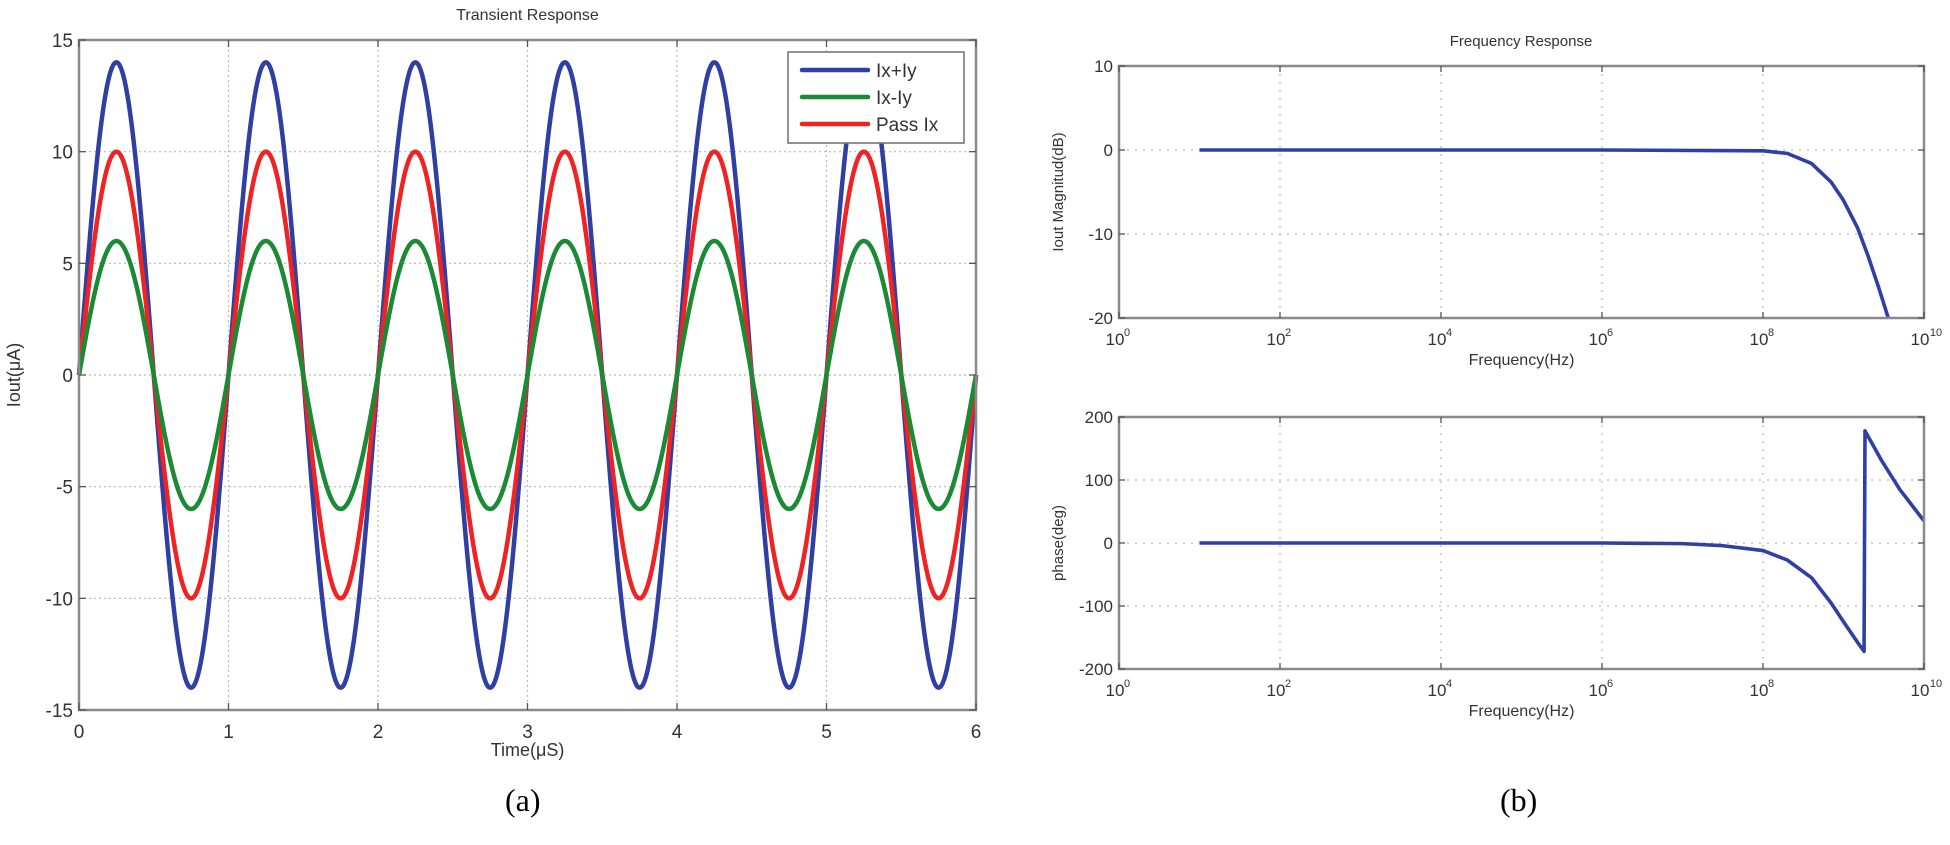  I want to click on y-tick-label: -20, so click(1100, 318).